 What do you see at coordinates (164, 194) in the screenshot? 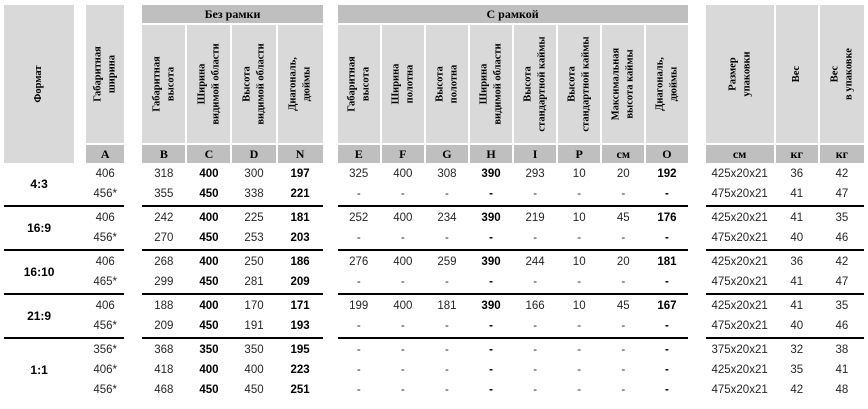
I see `cell-noframe-0: 355` at bounding box center [164, 194].